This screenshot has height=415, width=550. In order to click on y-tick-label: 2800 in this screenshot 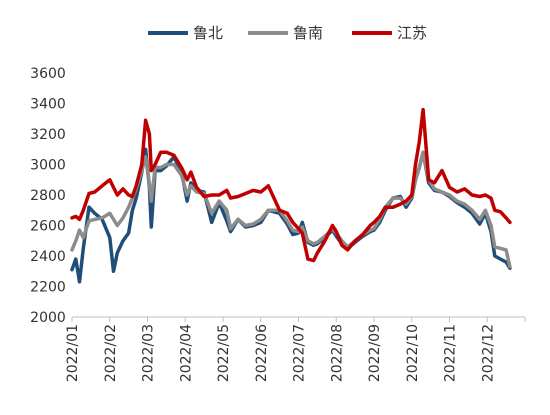, I will do `click(48, 196)`.